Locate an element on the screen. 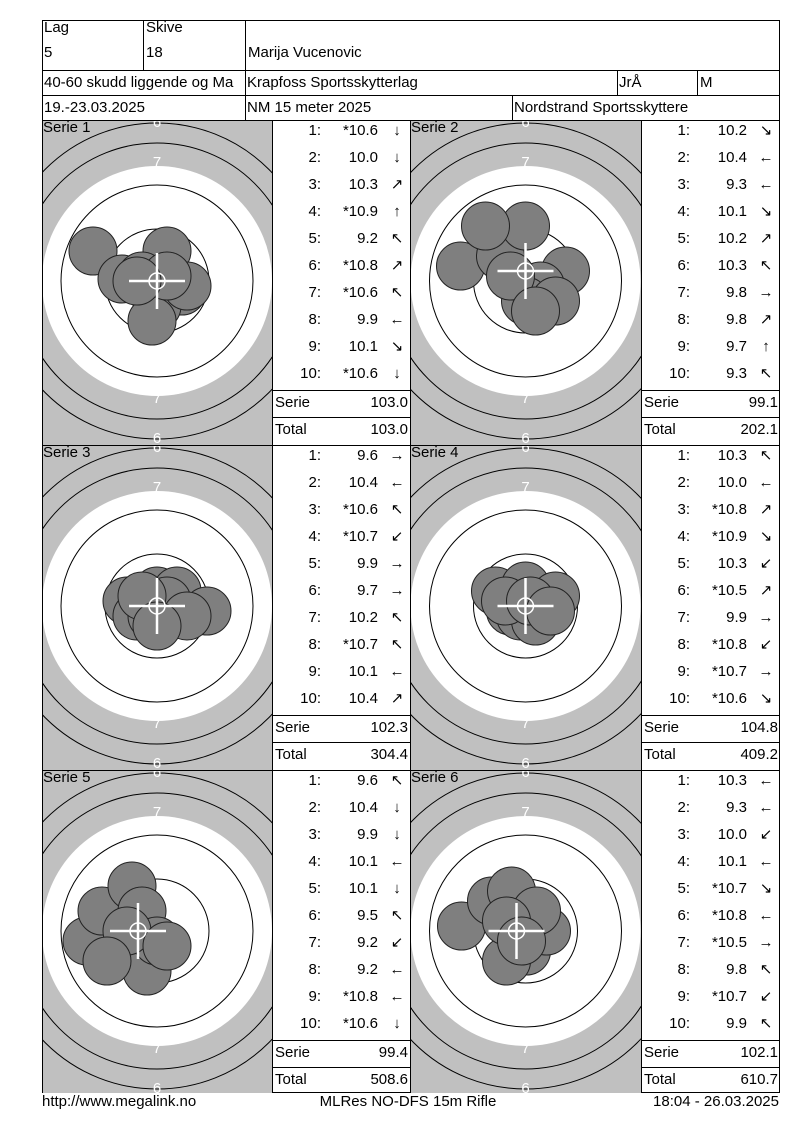 This screenshot has width=800, height=1130. shot-value: 10.4 is located at coordinates (363, 482).